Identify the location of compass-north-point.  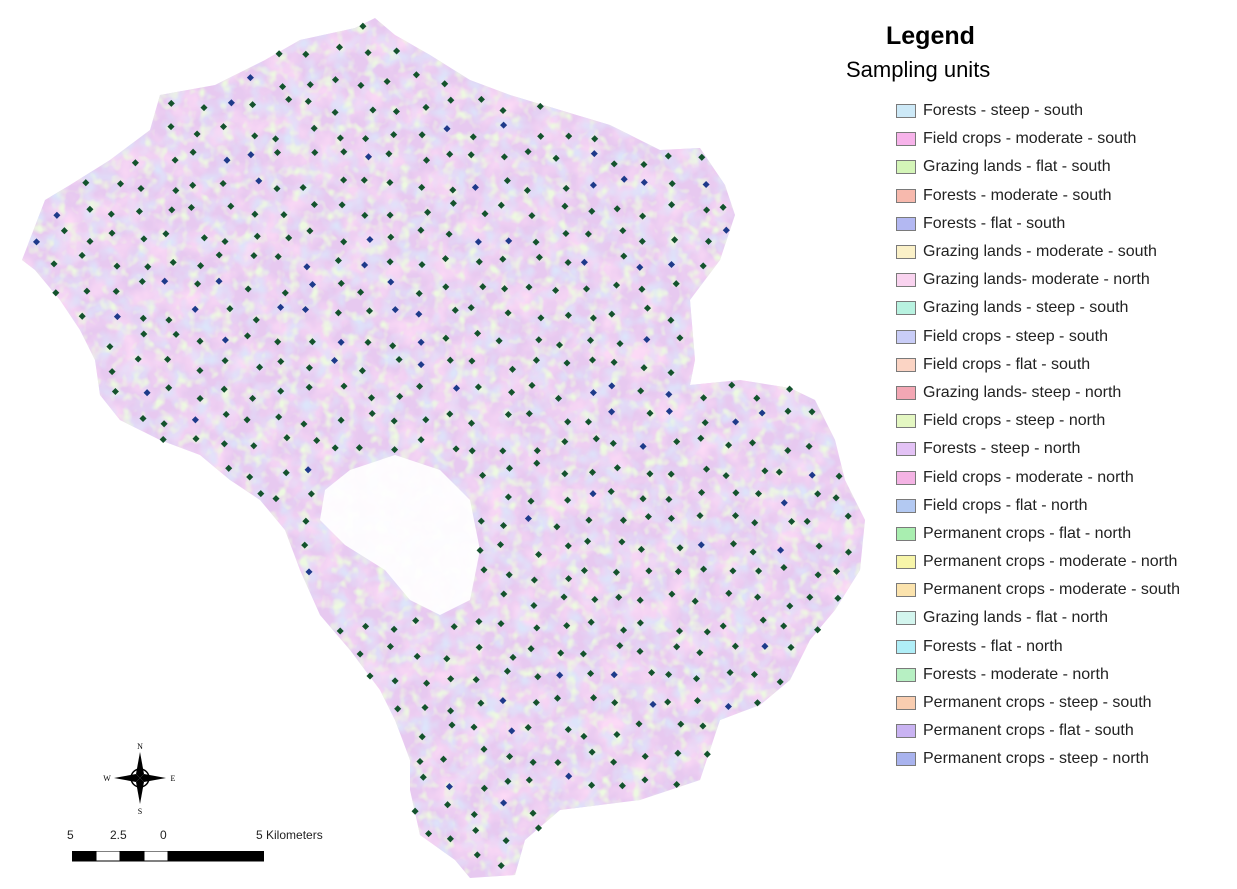
(140, 765).